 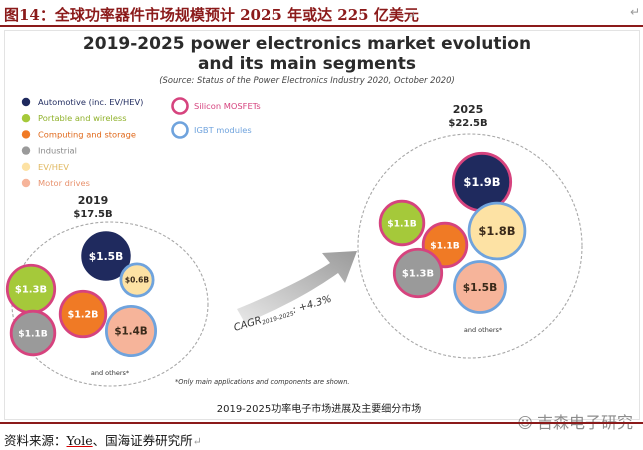 I want to click on bubble-label-2019-computing: $1.2B, so click(x=83, y=314).